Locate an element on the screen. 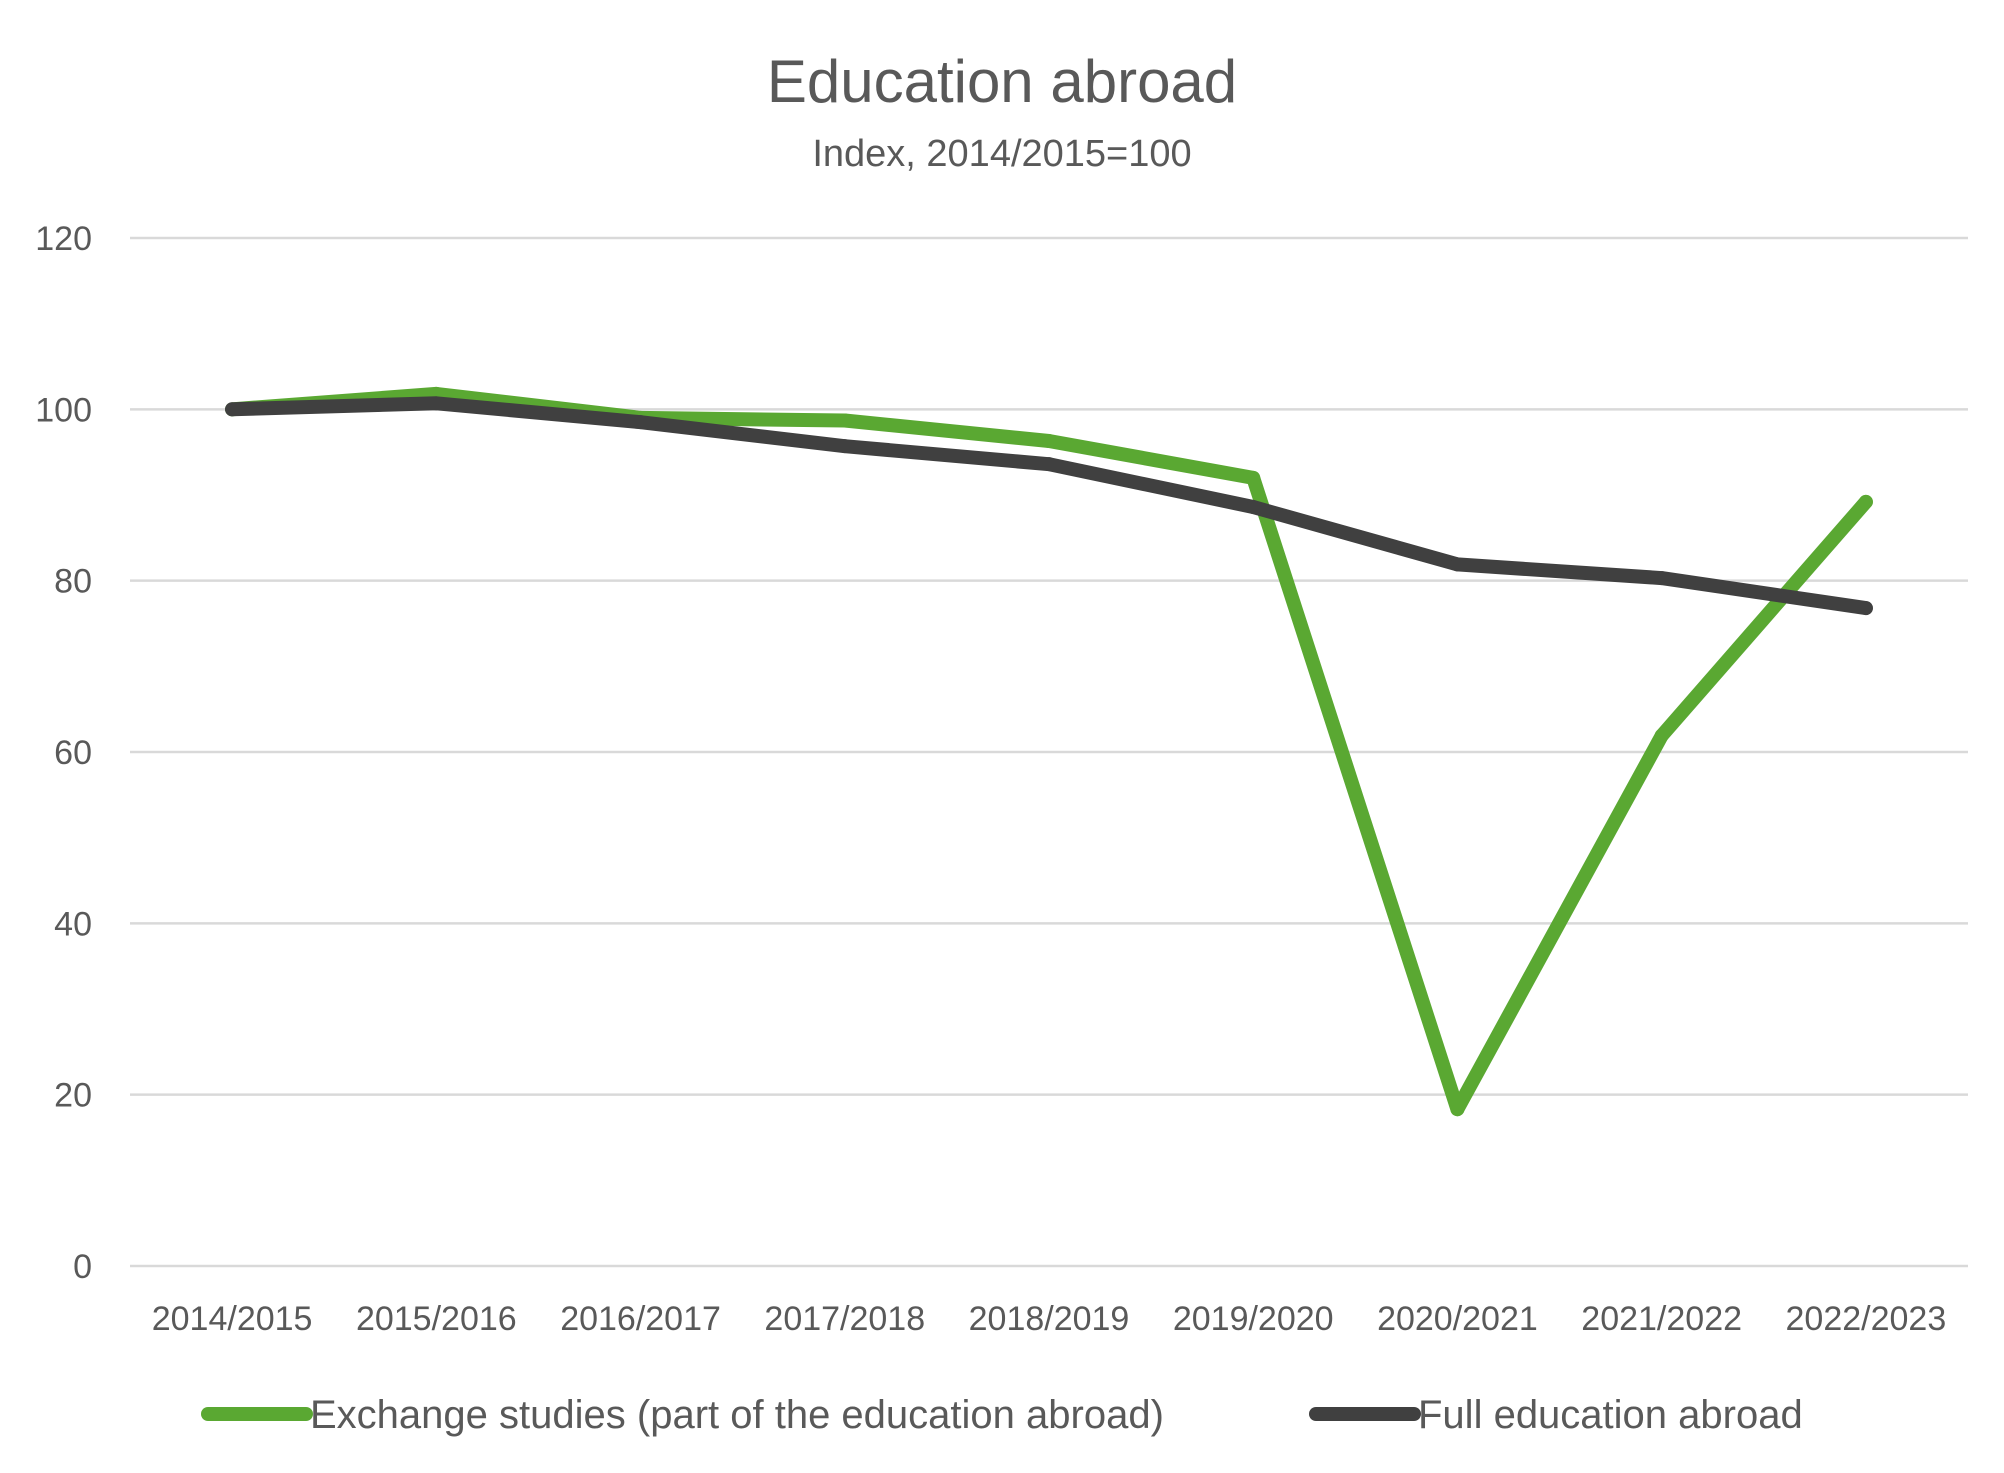 Image resolution: width=2004 pixels, height=1473 pixels. y-tick-label: 60 is located at coordinates (73, 753).